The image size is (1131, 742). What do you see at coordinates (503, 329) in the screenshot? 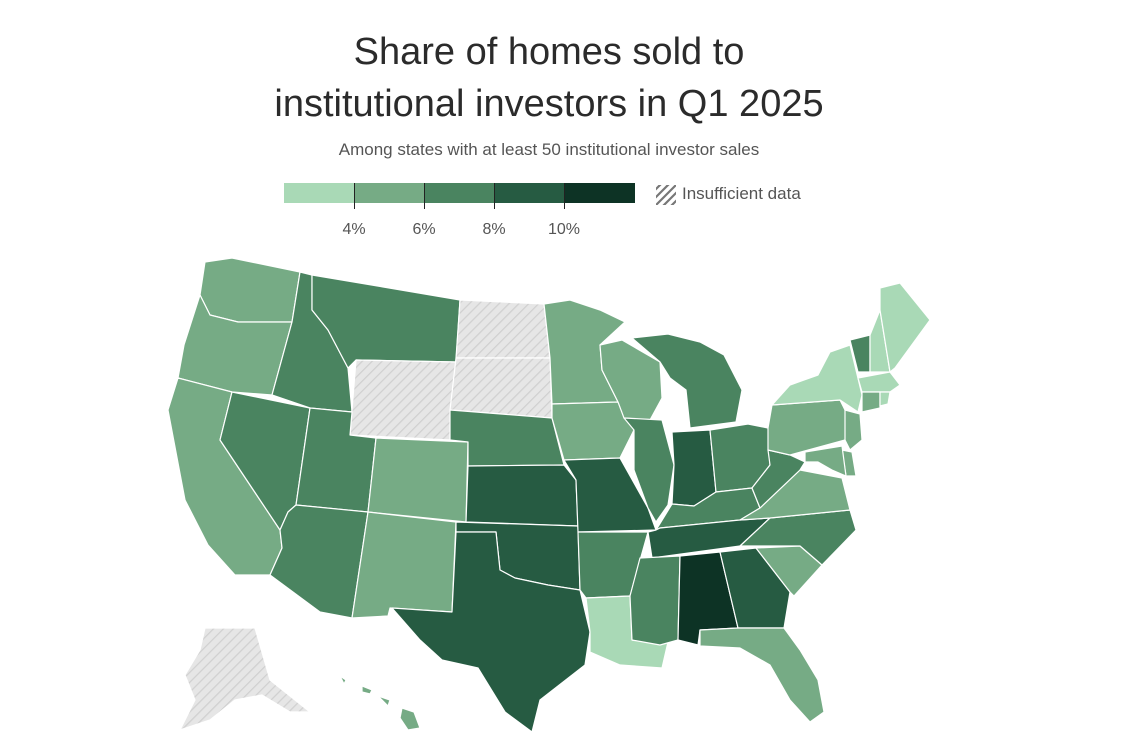
I see `state-nd` at bounding box center [503, 329].